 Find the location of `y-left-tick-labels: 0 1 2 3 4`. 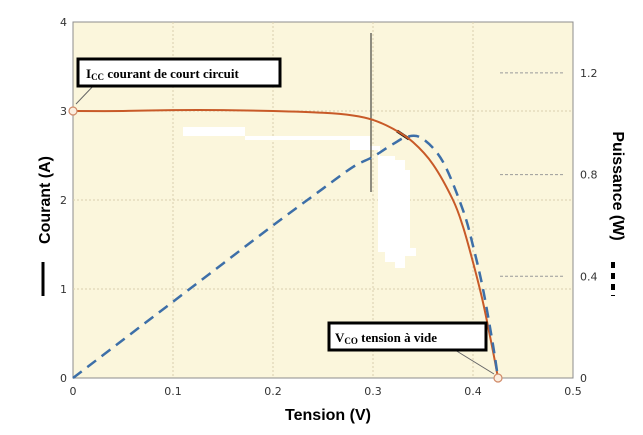

y-left-tick-labels: 0 1 2 3 4 is located at coordinates (63, 200).